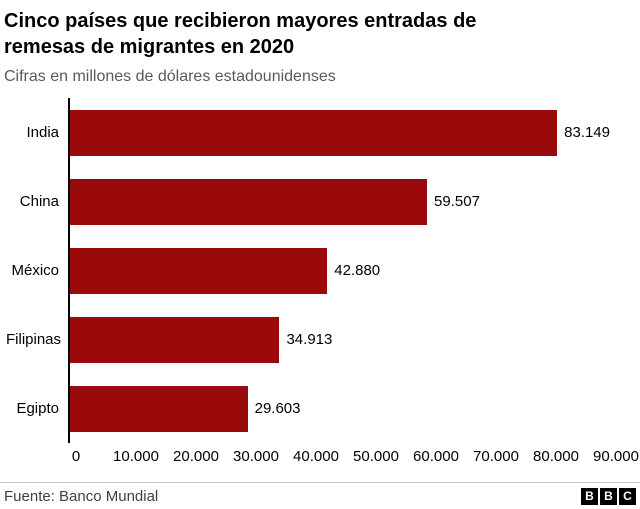 The image size is (640, 509). Describe the element at coordinates (357, 270) in the screenshot. I see `value-label: 42.880` at that location.